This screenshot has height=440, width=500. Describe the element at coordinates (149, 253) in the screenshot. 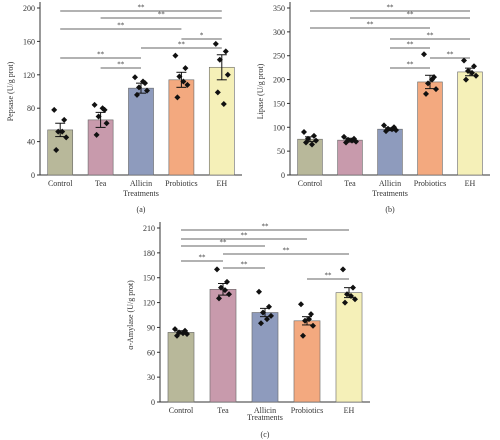

I see `y-tick-label: 180` at that location.